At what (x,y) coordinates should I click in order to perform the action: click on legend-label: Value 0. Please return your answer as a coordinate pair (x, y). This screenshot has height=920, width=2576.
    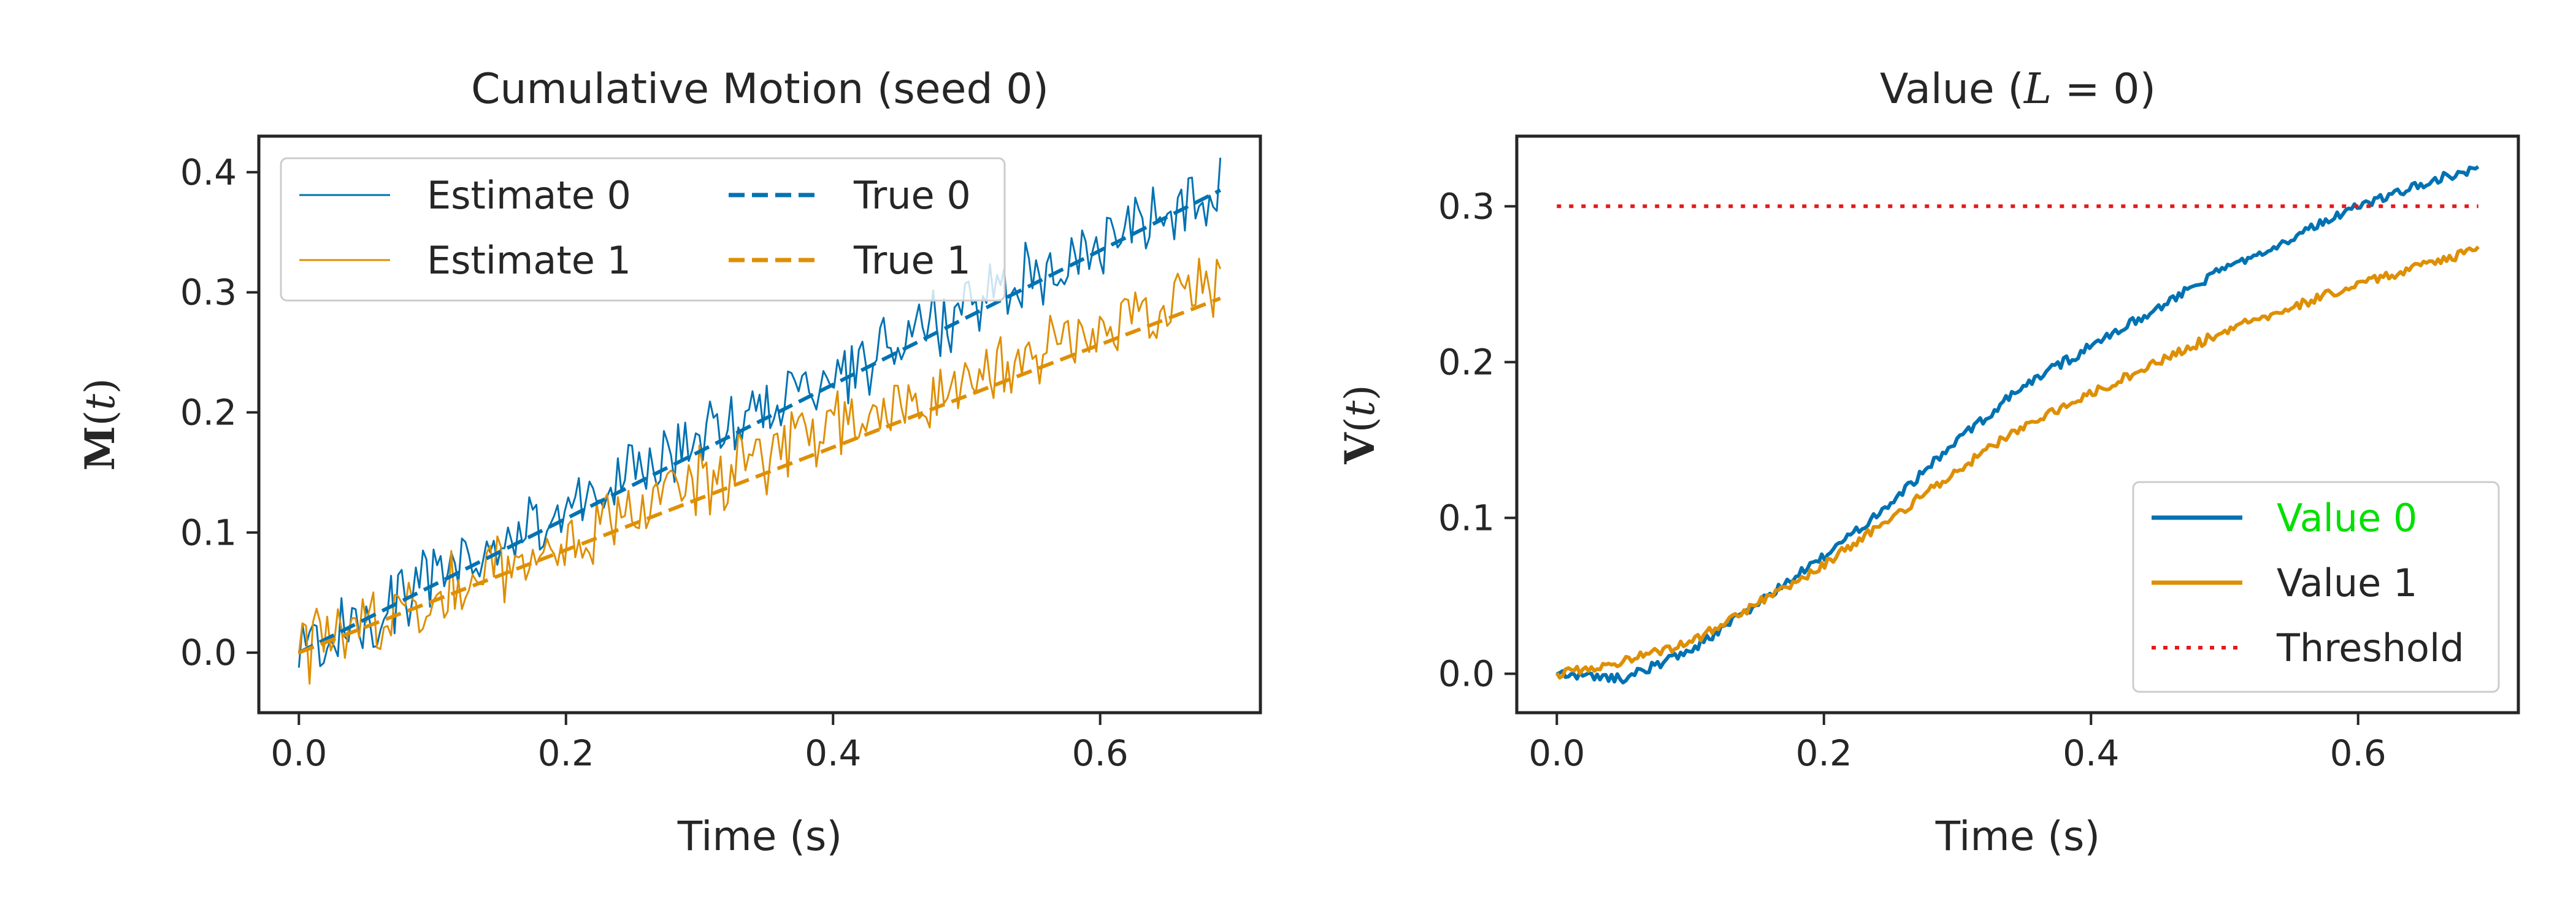
    Looking at the image, I should click on (2347, 518).